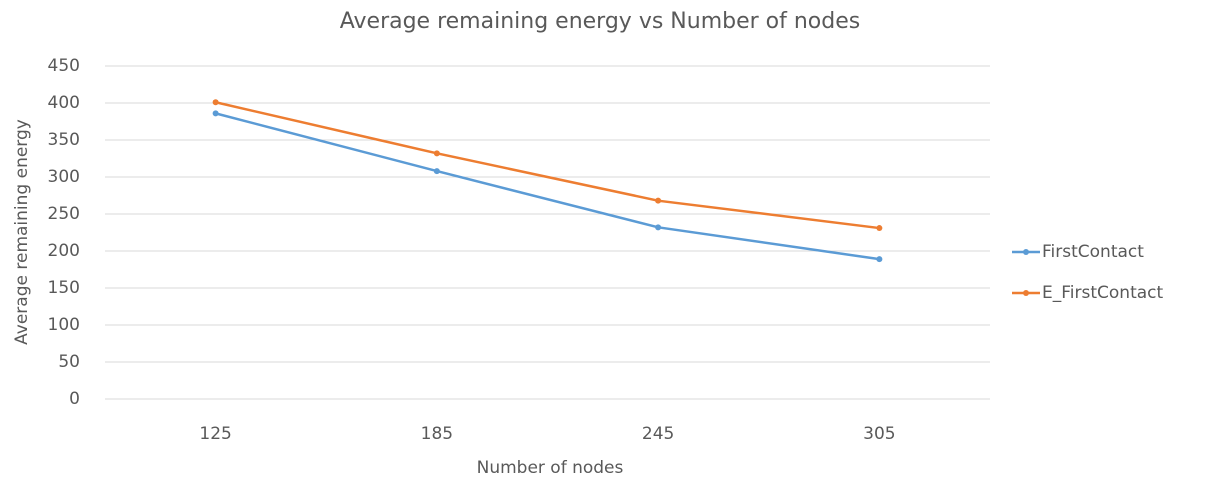  What do you see at coordinates (22, 232) in the screenshot?
I see `y-axis-label: Average remaining energy` at bounding box center [22, 232].